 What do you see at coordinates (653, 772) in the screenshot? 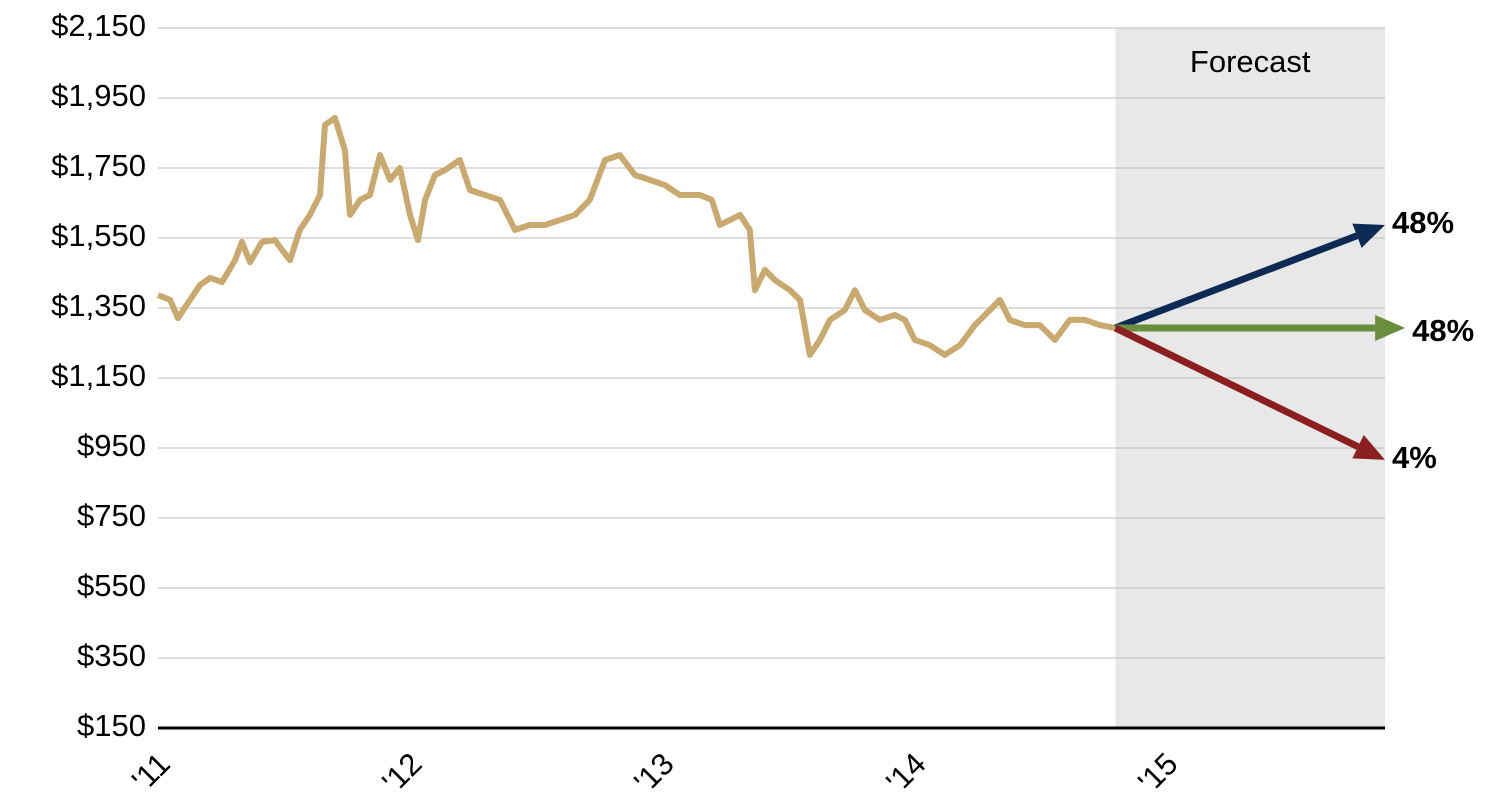
I see `x-tick-label: '13` at bounding box center [653, 772].